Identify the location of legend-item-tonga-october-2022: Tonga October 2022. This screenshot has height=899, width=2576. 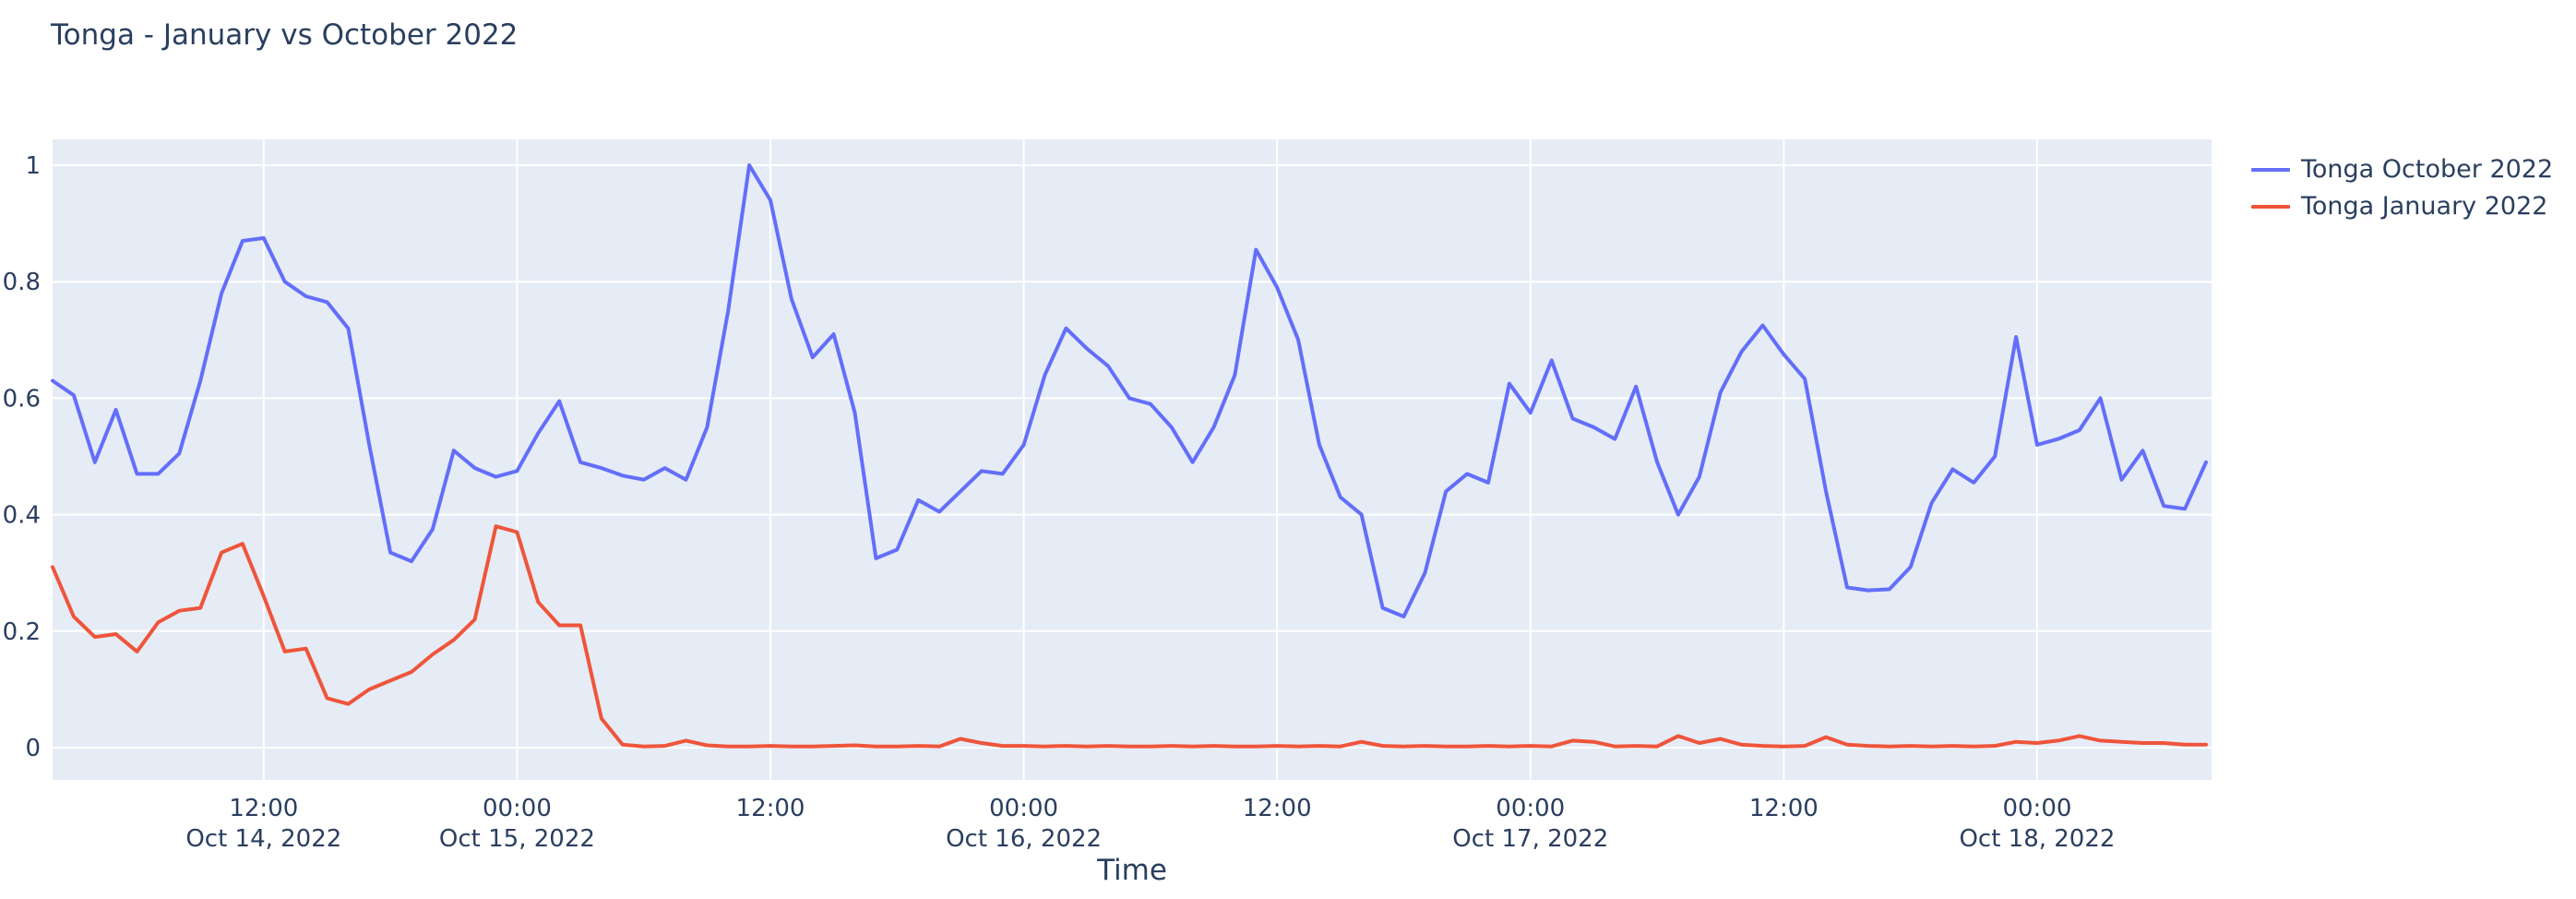
(2402, 169).